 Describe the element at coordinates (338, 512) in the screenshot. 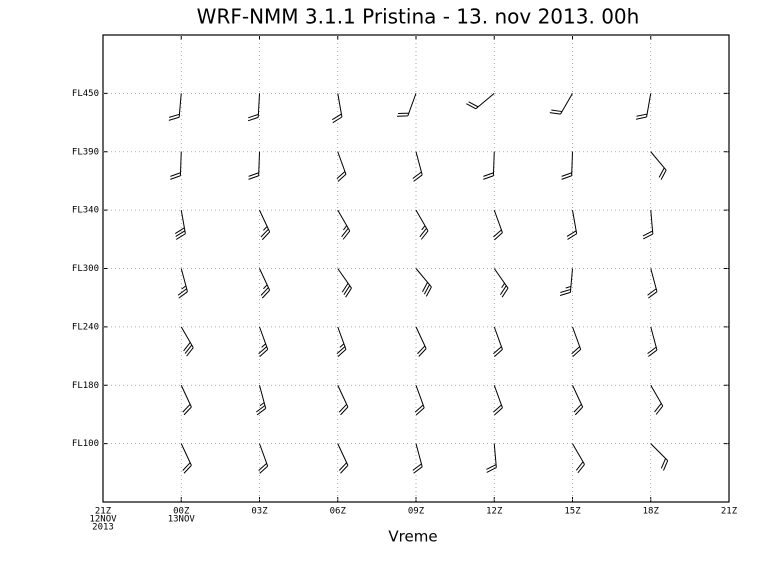

I see `x-tick-label: 06Z` at that location.